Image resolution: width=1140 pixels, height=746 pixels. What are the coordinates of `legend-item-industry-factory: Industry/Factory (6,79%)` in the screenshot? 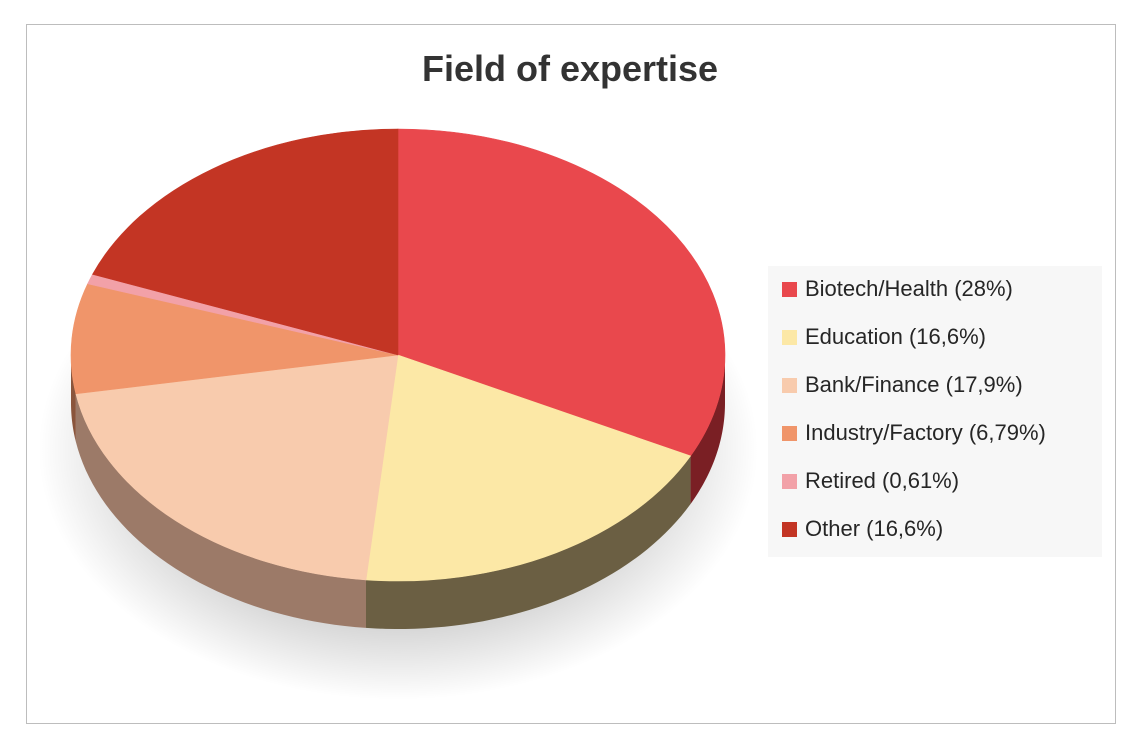 It's located at (914, 433).